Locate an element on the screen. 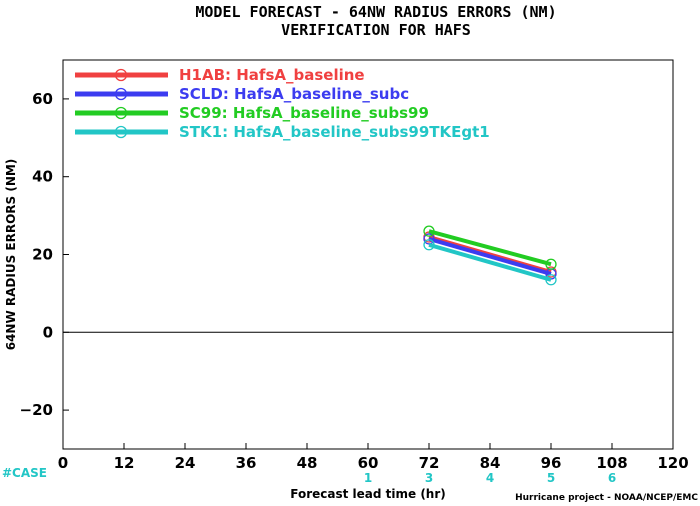 The width and height of the screenshot is (700, 506). x-tick-label: 24 is located at coordinates (185, 463).